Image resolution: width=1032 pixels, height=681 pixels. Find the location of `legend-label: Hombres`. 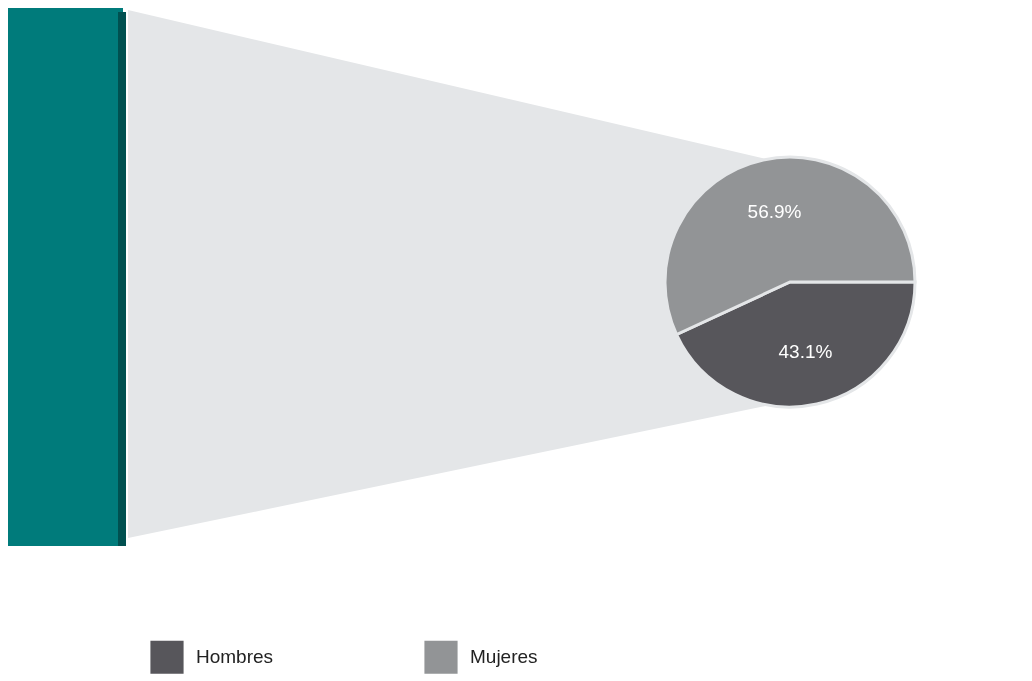

legend-label: Hombres is located at coordinates (235, 657).